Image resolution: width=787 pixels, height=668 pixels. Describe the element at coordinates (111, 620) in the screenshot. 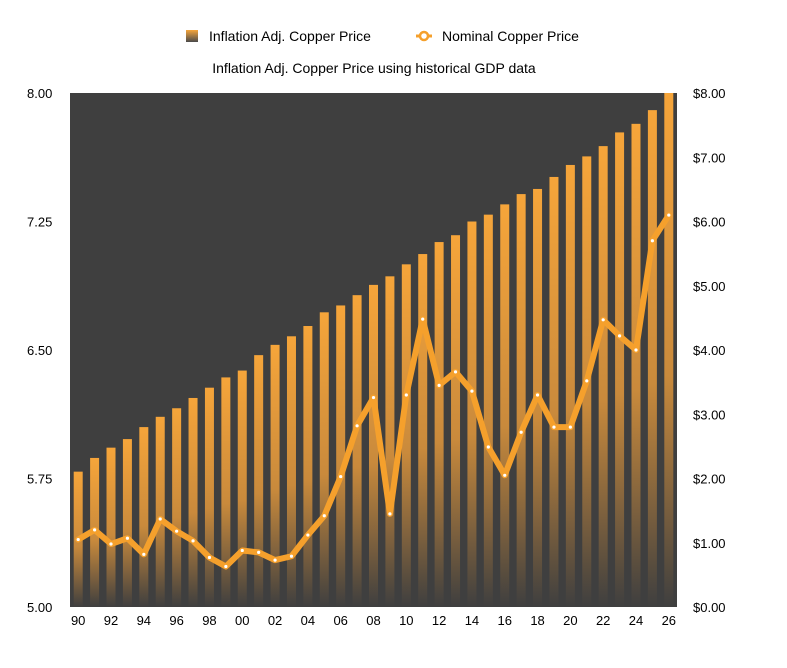

I see `x-tick-label: 92` at that location.